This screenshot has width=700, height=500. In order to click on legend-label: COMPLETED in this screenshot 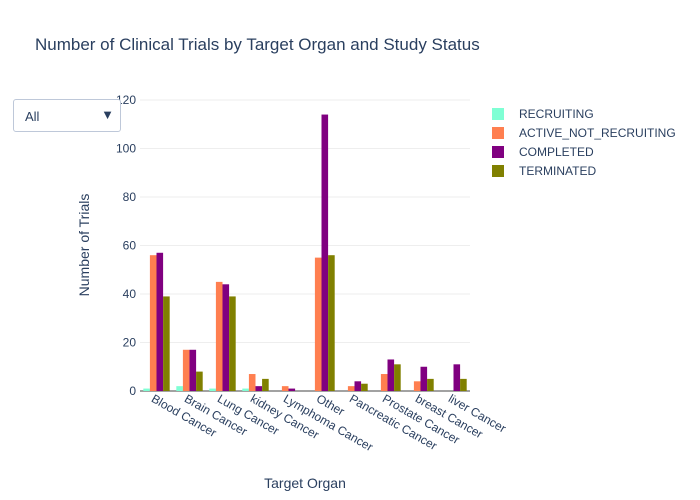, I will do `click(556, 152)`.